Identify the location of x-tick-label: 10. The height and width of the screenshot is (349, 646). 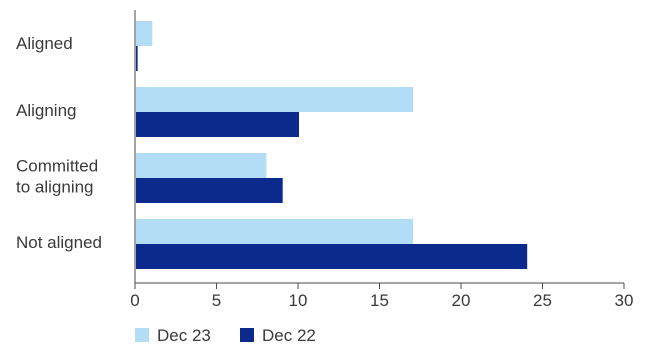
(298, 300).